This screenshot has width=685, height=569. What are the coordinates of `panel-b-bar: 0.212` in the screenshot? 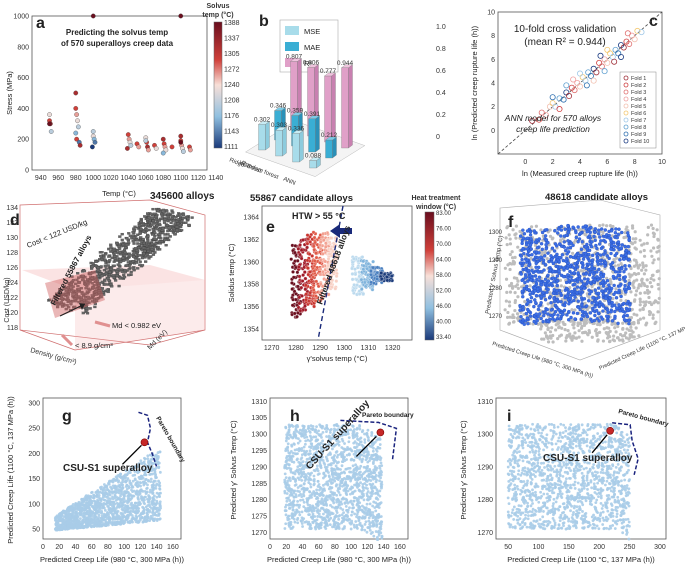 It's located at (329, 145).